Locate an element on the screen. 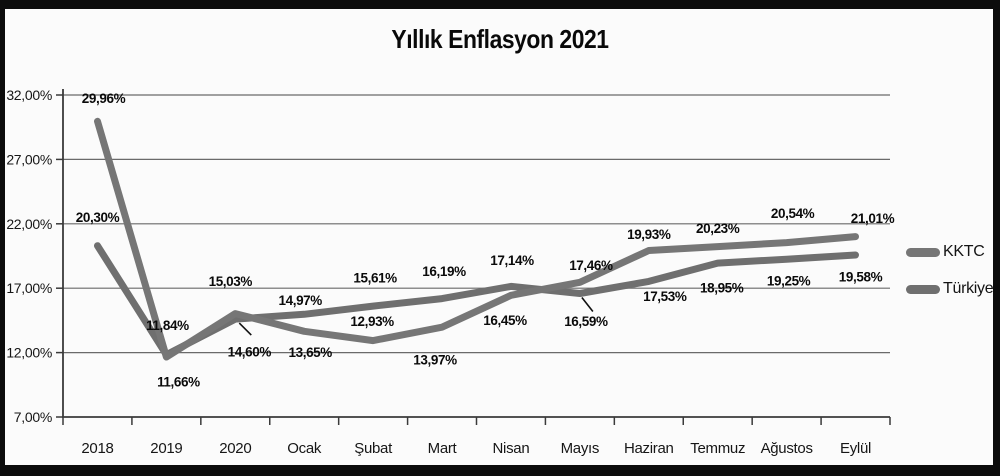 The image size is (1000, 476). data-label: 11,66% is located at coordinates (178, 382).